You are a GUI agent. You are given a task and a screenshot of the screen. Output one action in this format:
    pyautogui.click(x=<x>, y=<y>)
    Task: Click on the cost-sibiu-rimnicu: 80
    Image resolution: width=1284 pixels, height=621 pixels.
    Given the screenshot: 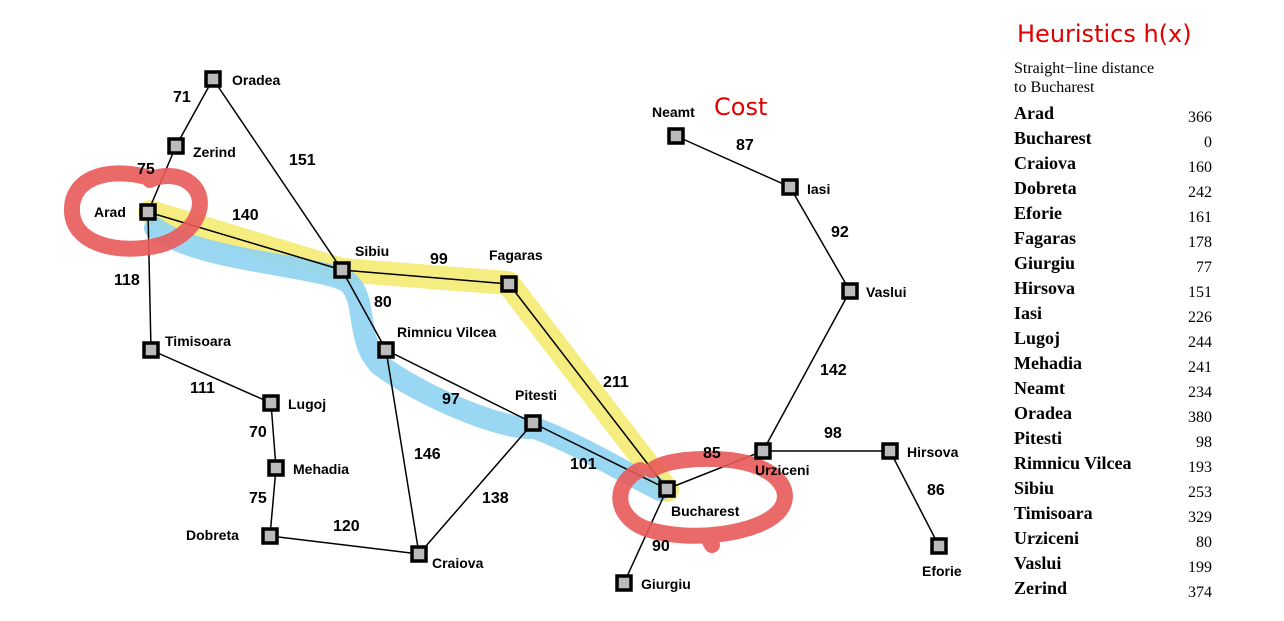 What is the action you would take?
    pyautogui.click(x=383, y=302)
    